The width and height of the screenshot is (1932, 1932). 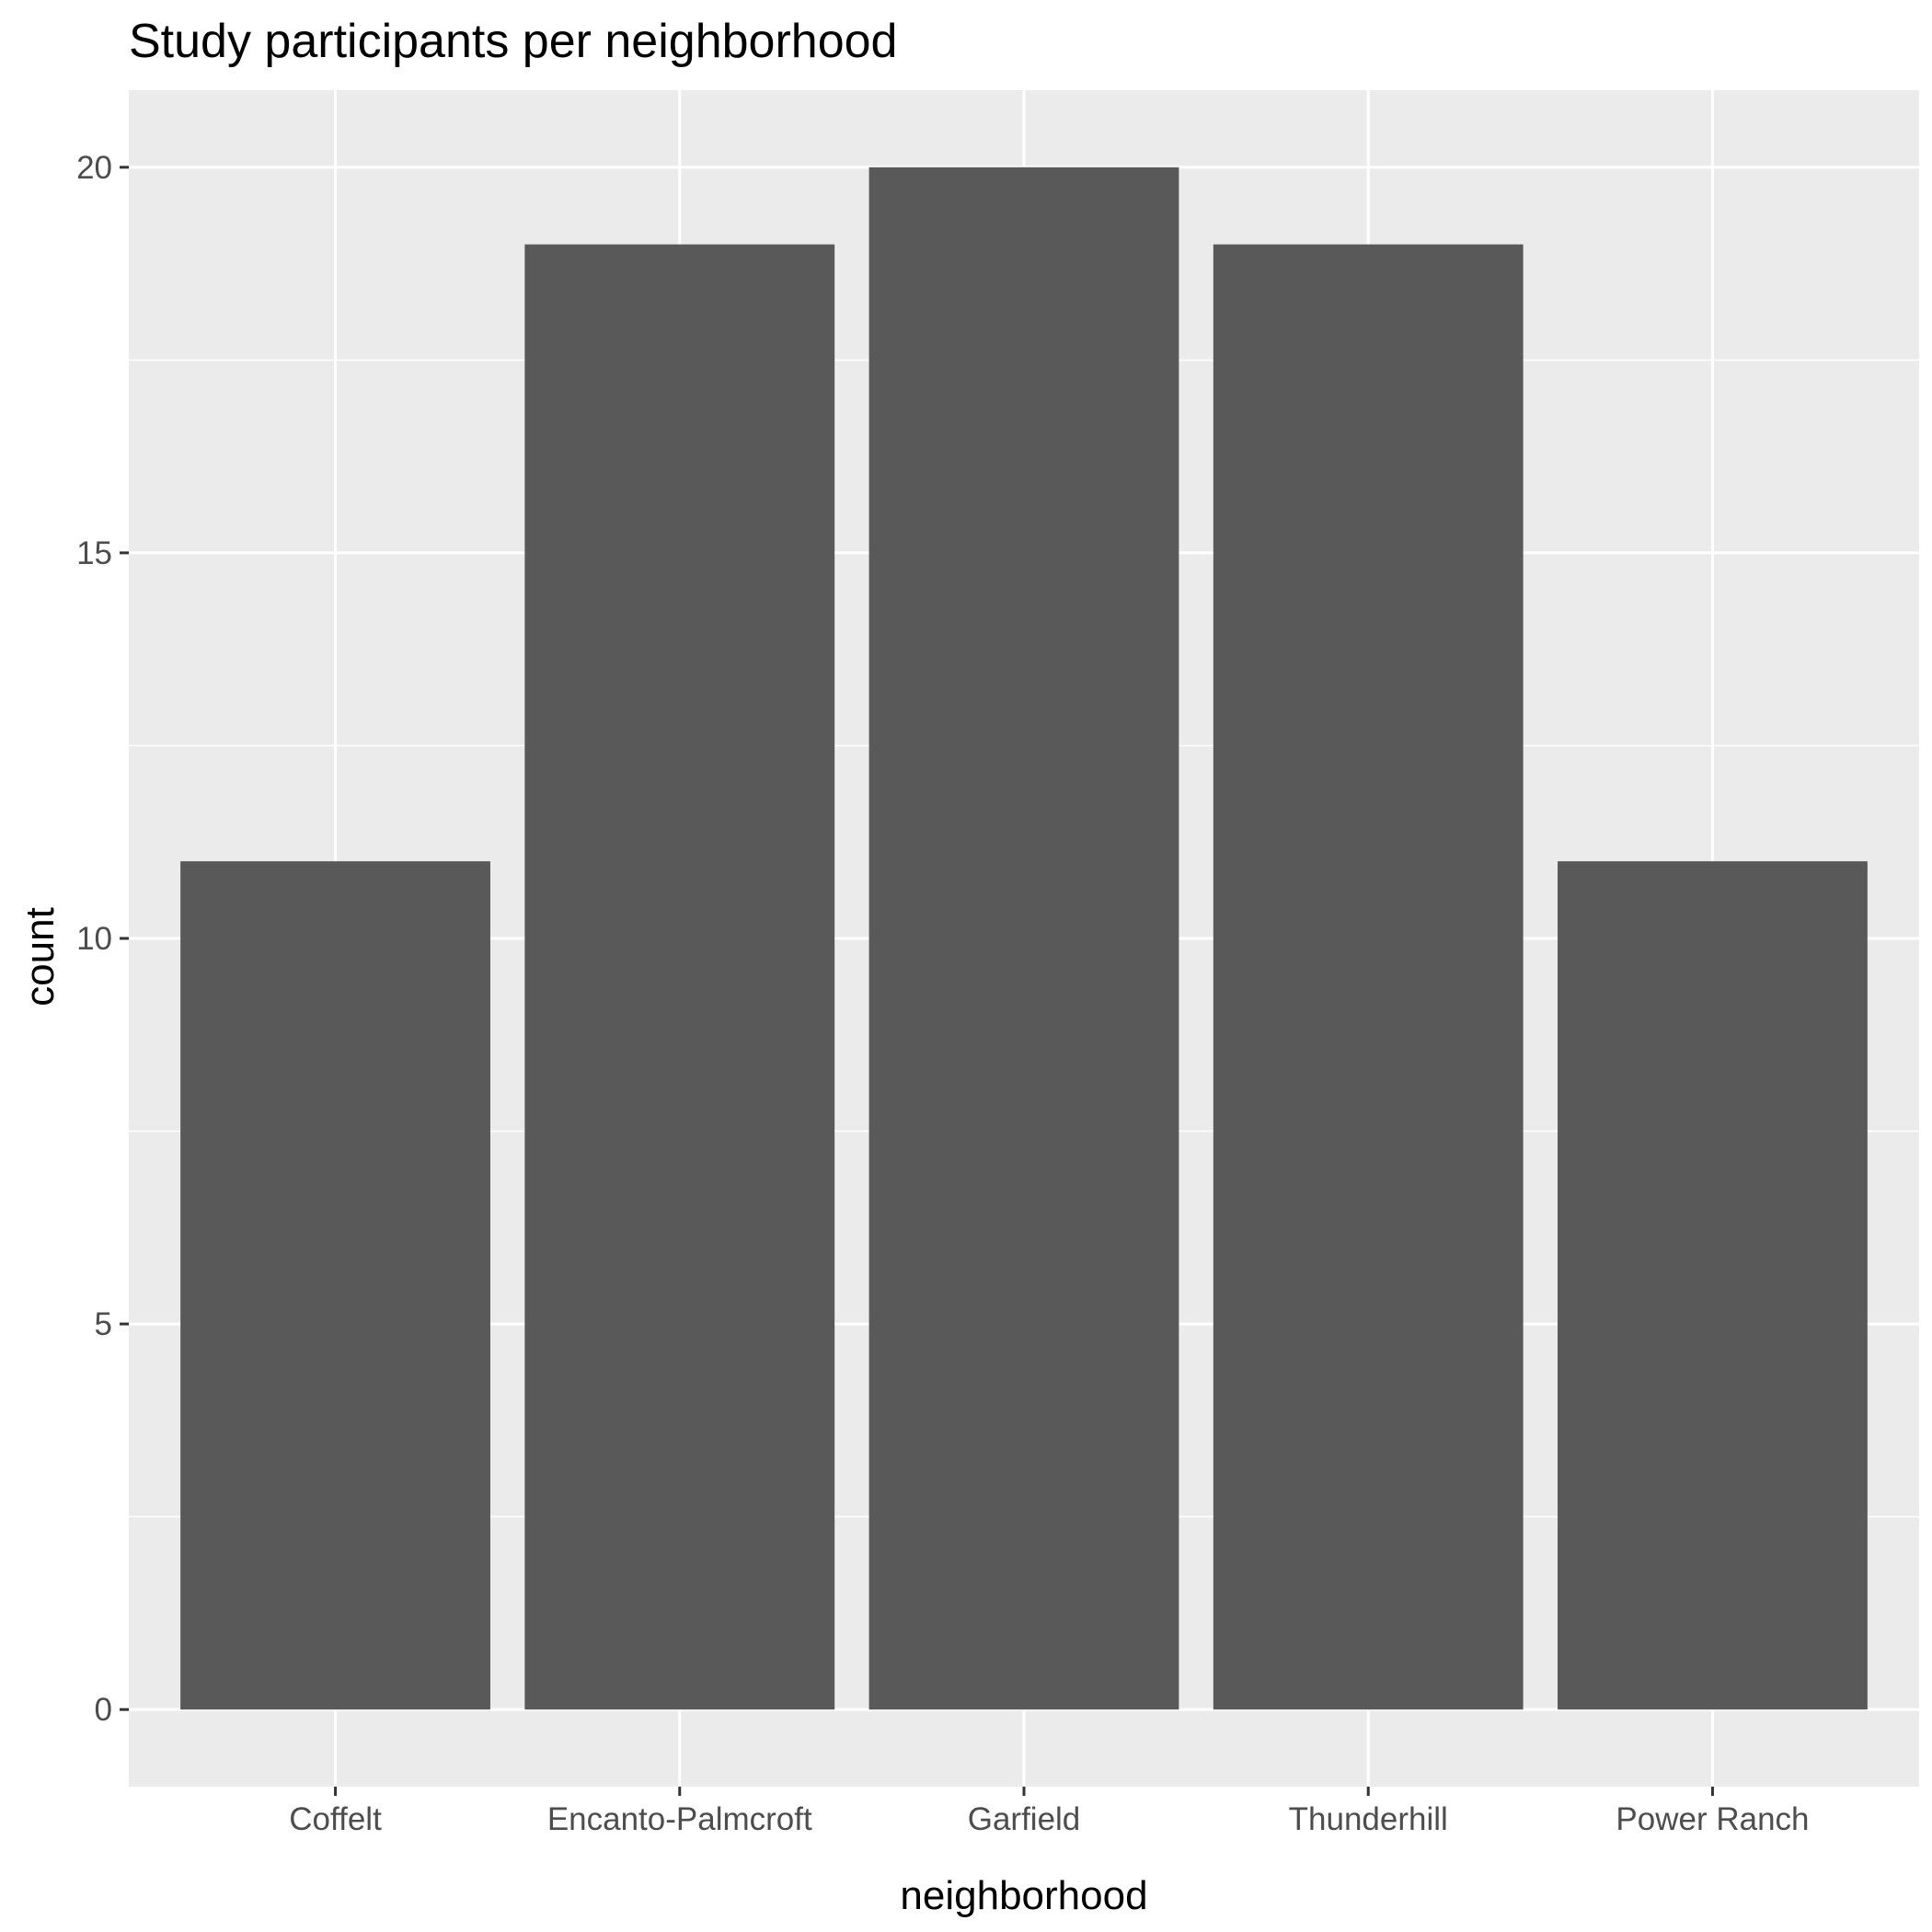 I want to click on y-tick-label: 10, so click(x=94, y=939).